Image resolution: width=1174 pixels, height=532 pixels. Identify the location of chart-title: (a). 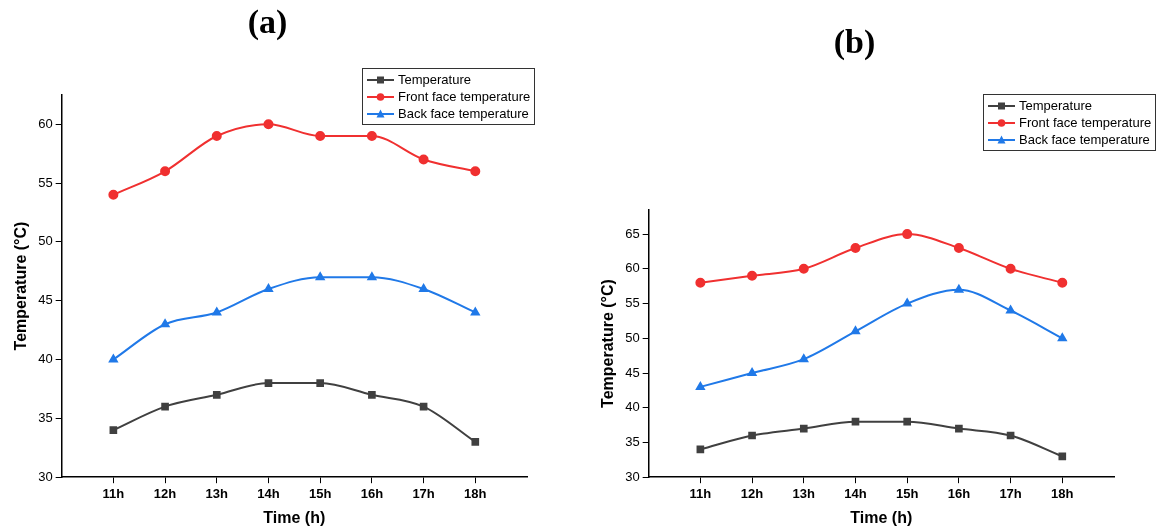
(267, 22).